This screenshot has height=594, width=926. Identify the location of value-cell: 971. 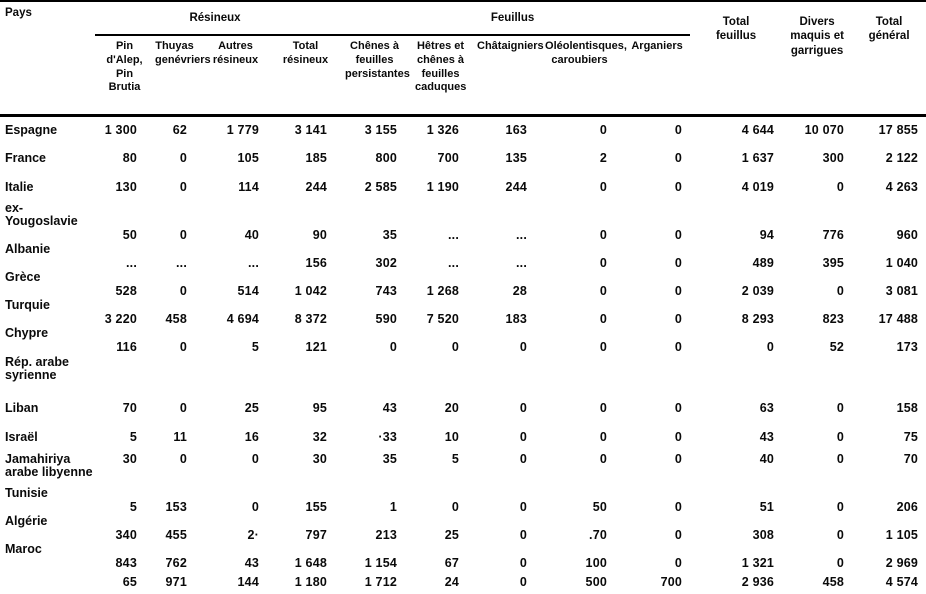
(176, 581).